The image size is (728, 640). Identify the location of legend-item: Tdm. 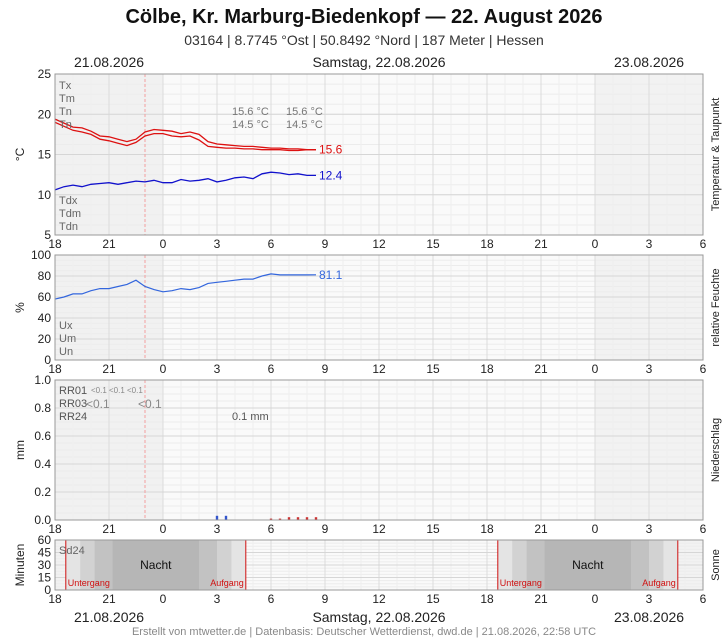
(70, 214).